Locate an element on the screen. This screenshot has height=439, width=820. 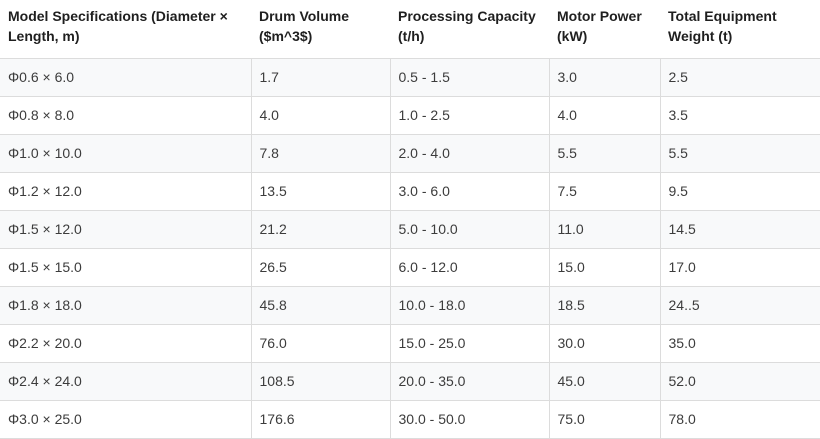
cell-weight: 24..5 is located at coordinates (740, 305).